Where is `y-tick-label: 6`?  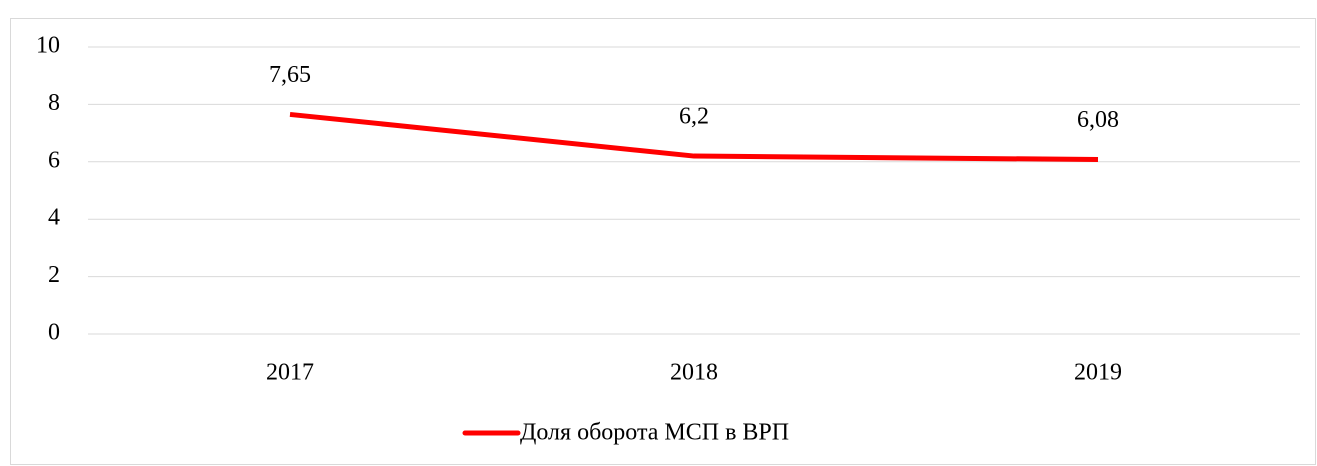
y-tick-label: 6 is located at coordinates (54, 160).